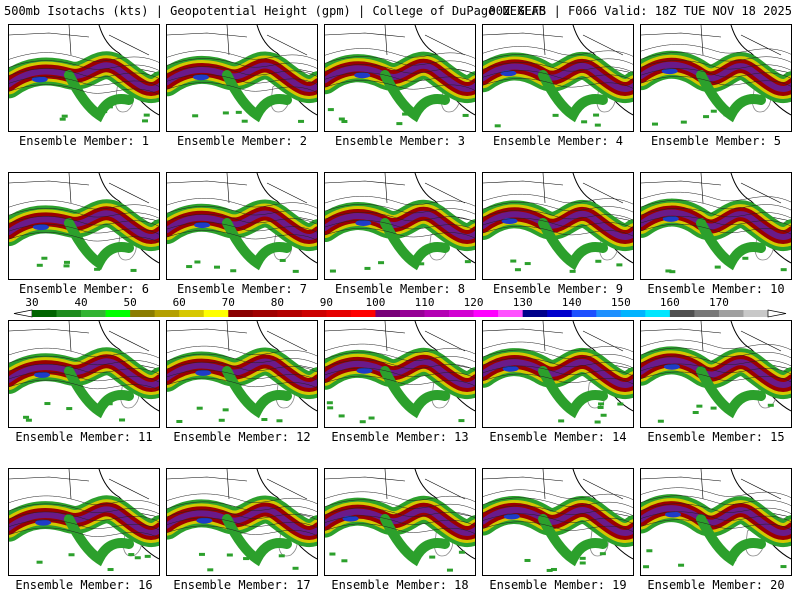 This screenshot has height=600, width=800. I want to click on colorbar-tick-label: 170, so click(719, 302).